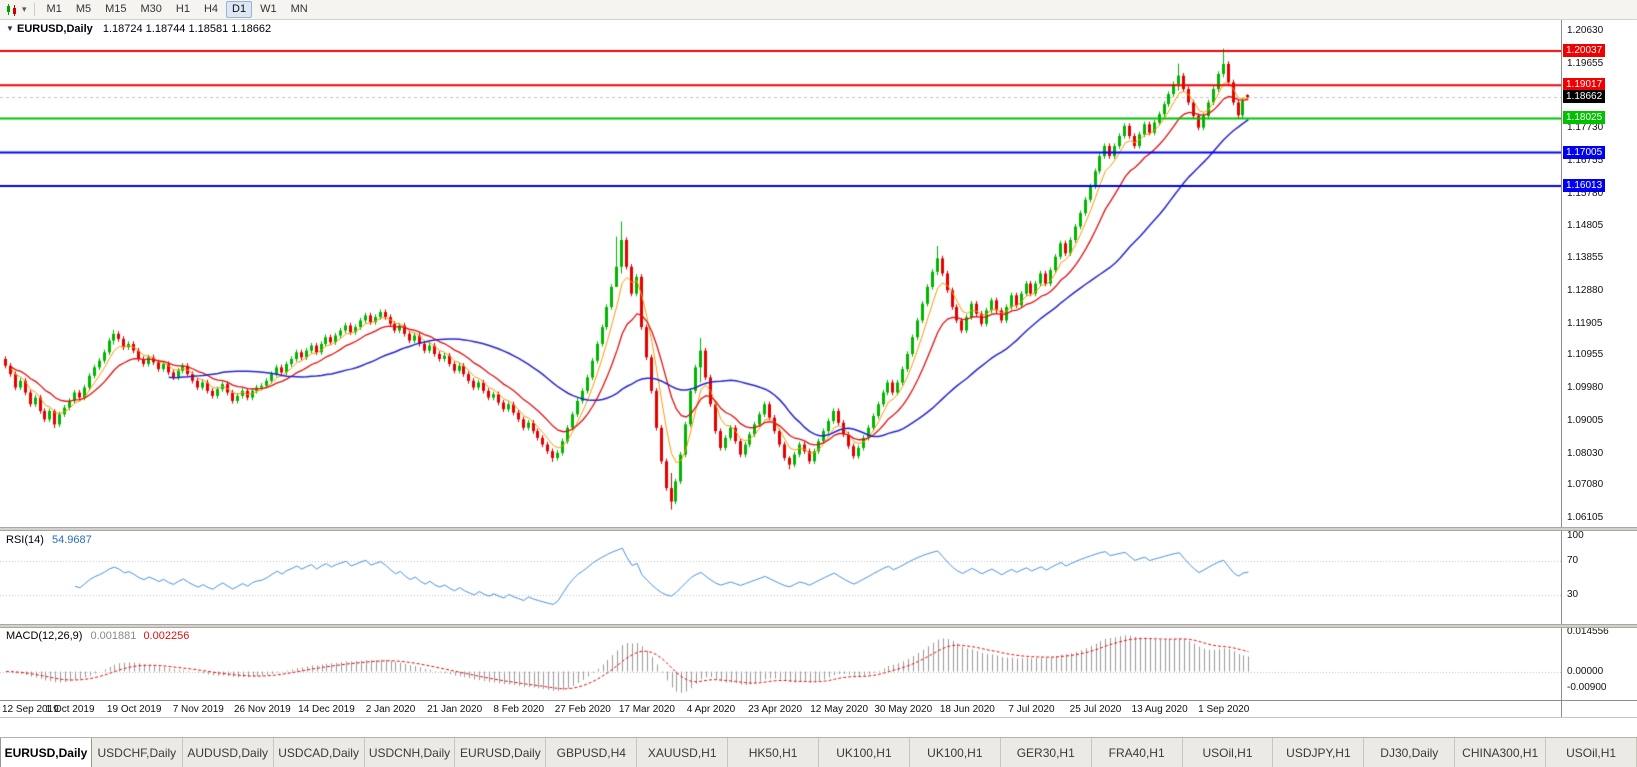 Image resolution: width=1637 pixels, height=767 pixels. Describe the element at coordinates (1585, 226) in the screenshot. I see `price-scale-tick: 1.14805` at that location.